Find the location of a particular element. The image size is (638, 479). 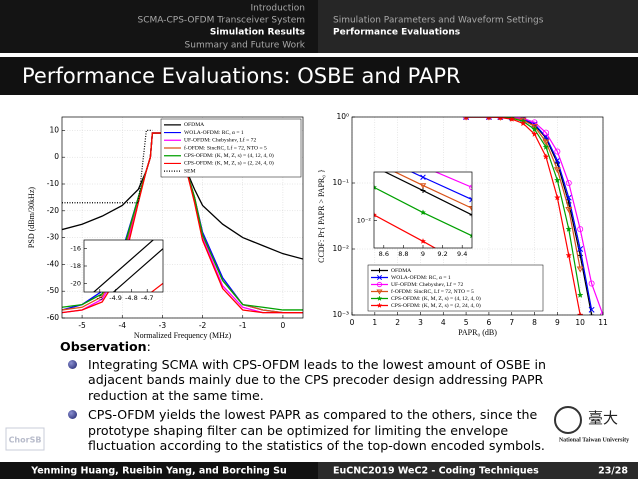

x-tick-label: 5 is located at coordinates (466, 322).